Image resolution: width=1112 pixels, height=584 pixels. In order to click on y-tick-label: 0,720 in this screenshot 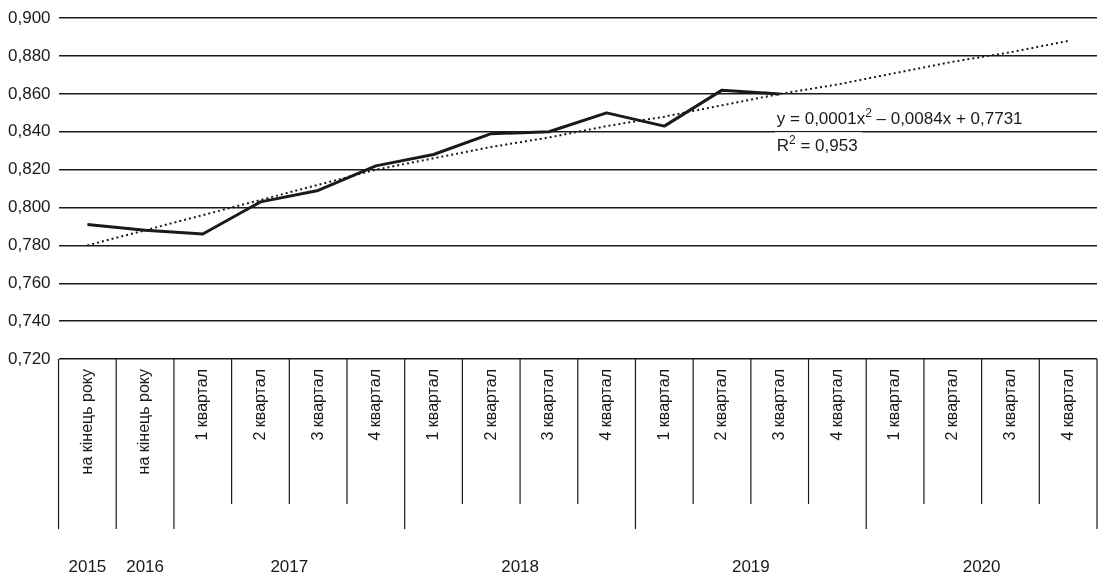, I will do `click(29, 358)`.